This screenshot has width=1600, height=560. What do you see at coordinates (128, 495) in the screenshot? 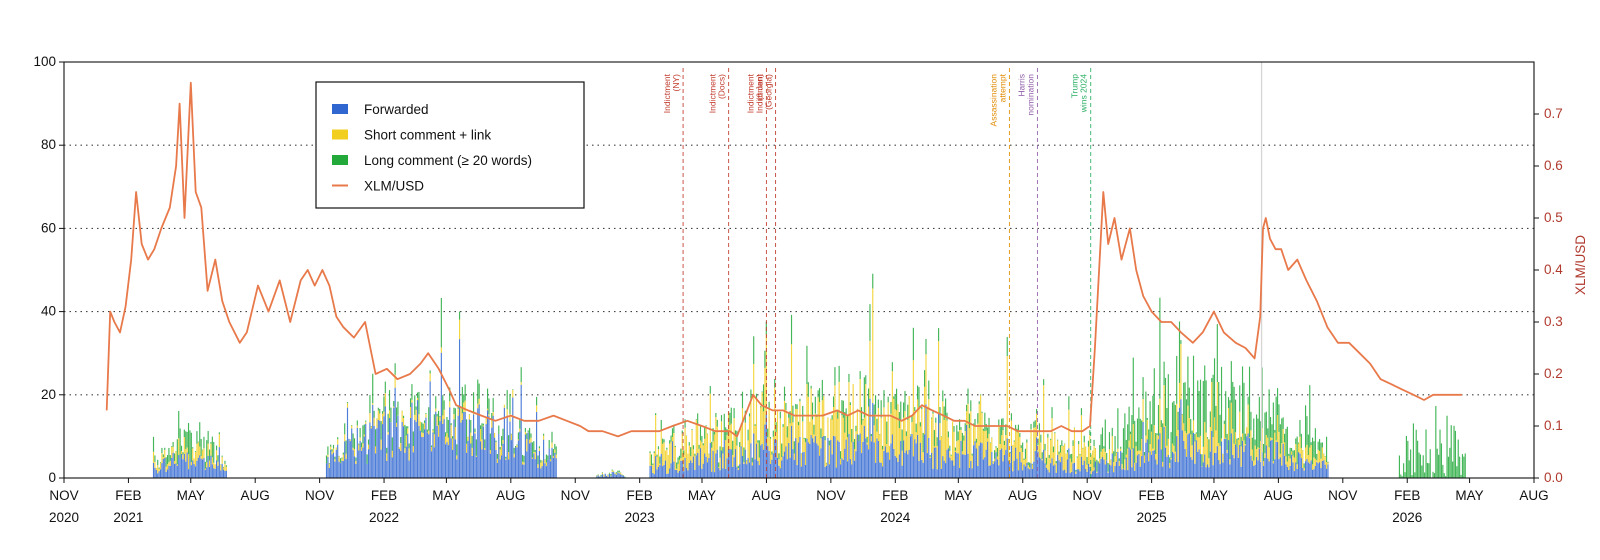
I see `x-tick-month: FEB` at bounding box center [128, 495].